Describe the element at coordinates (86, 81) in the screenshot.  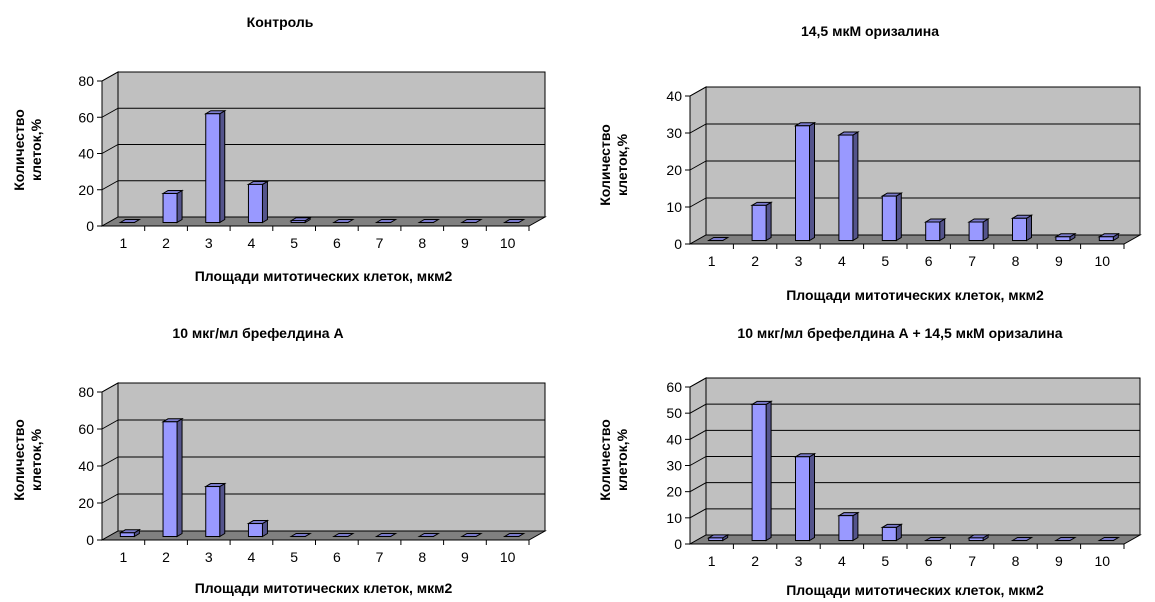
I see `y-tick-label: 80` at that location.